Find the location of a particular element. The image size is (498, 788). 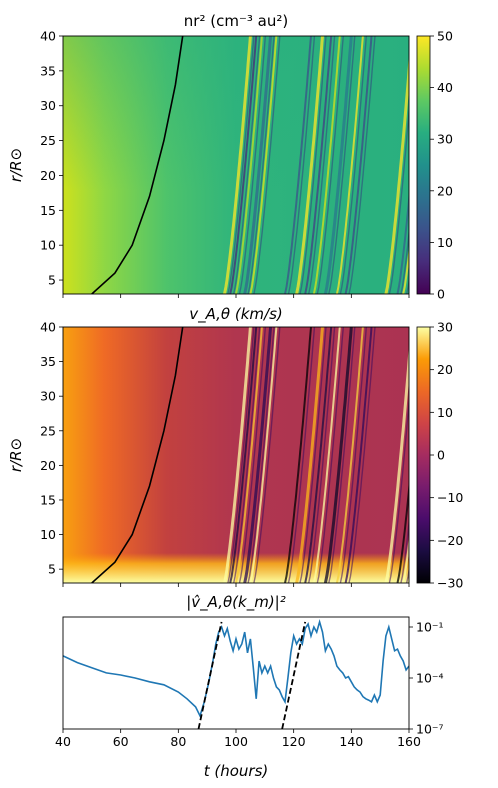

growth-guide-line is located at coordinates (294, 675).